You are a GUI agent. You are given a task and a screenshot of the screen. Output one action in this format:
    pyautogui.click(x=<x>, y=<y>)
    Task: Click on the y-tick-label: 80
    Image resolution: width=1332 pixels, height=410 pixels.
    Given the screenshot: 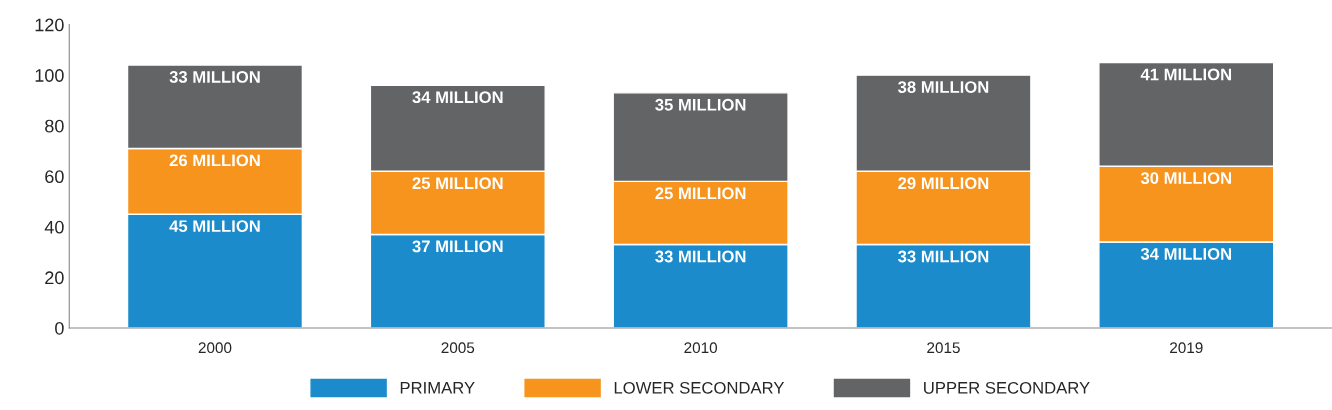 What is the action you would take?
    pyautogui.click(x=54, y=126)
    